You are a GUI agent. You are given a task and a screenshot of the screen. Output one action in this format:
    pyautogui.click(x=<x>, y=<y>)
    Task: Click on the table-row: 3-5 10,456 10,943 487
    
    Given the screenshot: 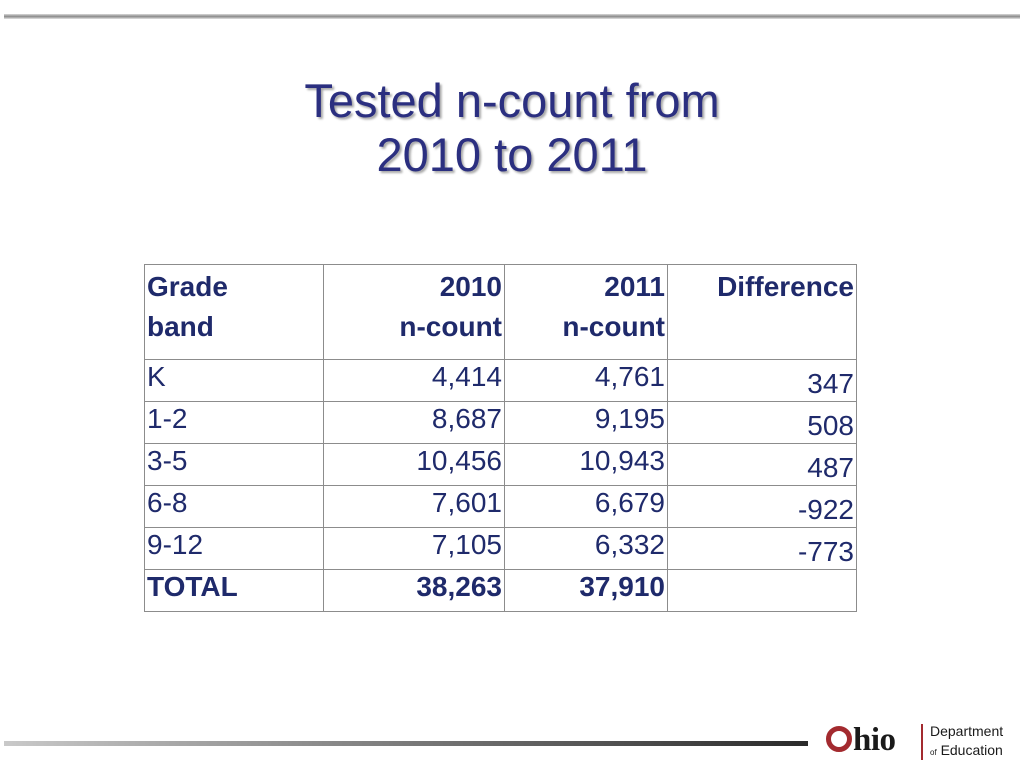 What is the action you would take?
    pyautogui.click(x=500, y=464)
    